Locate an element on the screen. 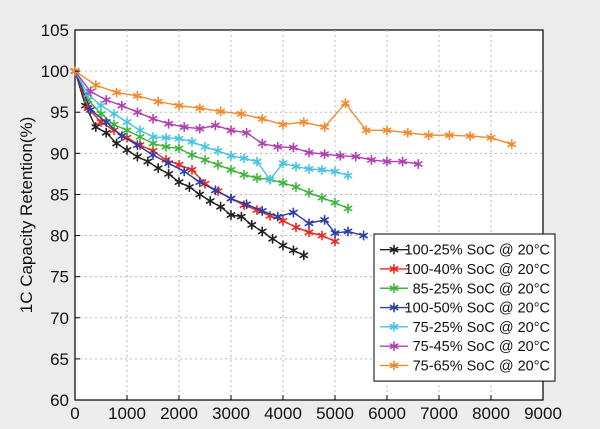 The height and width of the screenshot is (429, 600). x-tick-label: 4000 is located at coordinates (283, 413).